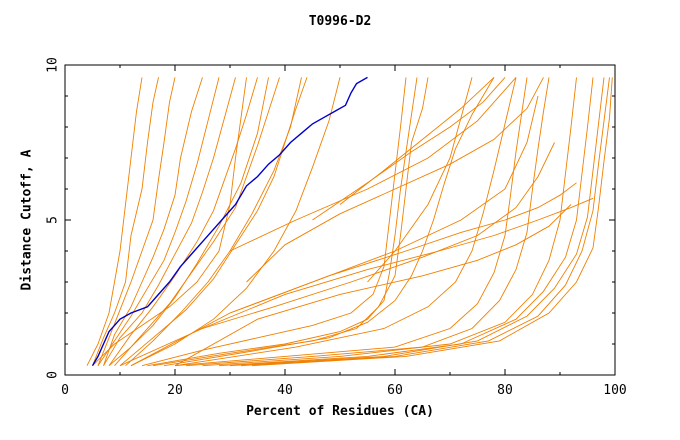 The height and width of the screenshot is (440, 680). I want to click on y-tick-label: 0, so click(53, 375).